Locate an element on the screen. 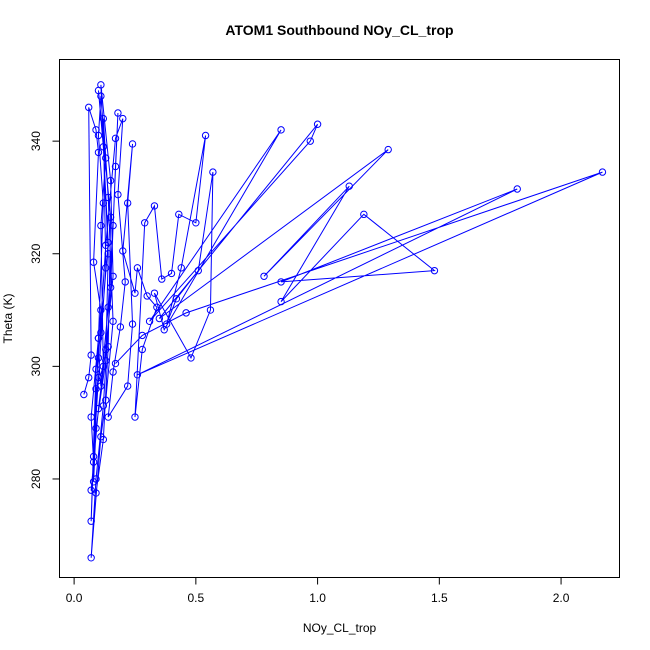 This screenshot has width=650, height=650. y-tick-label: 320 is located at coordinates (36, 253).